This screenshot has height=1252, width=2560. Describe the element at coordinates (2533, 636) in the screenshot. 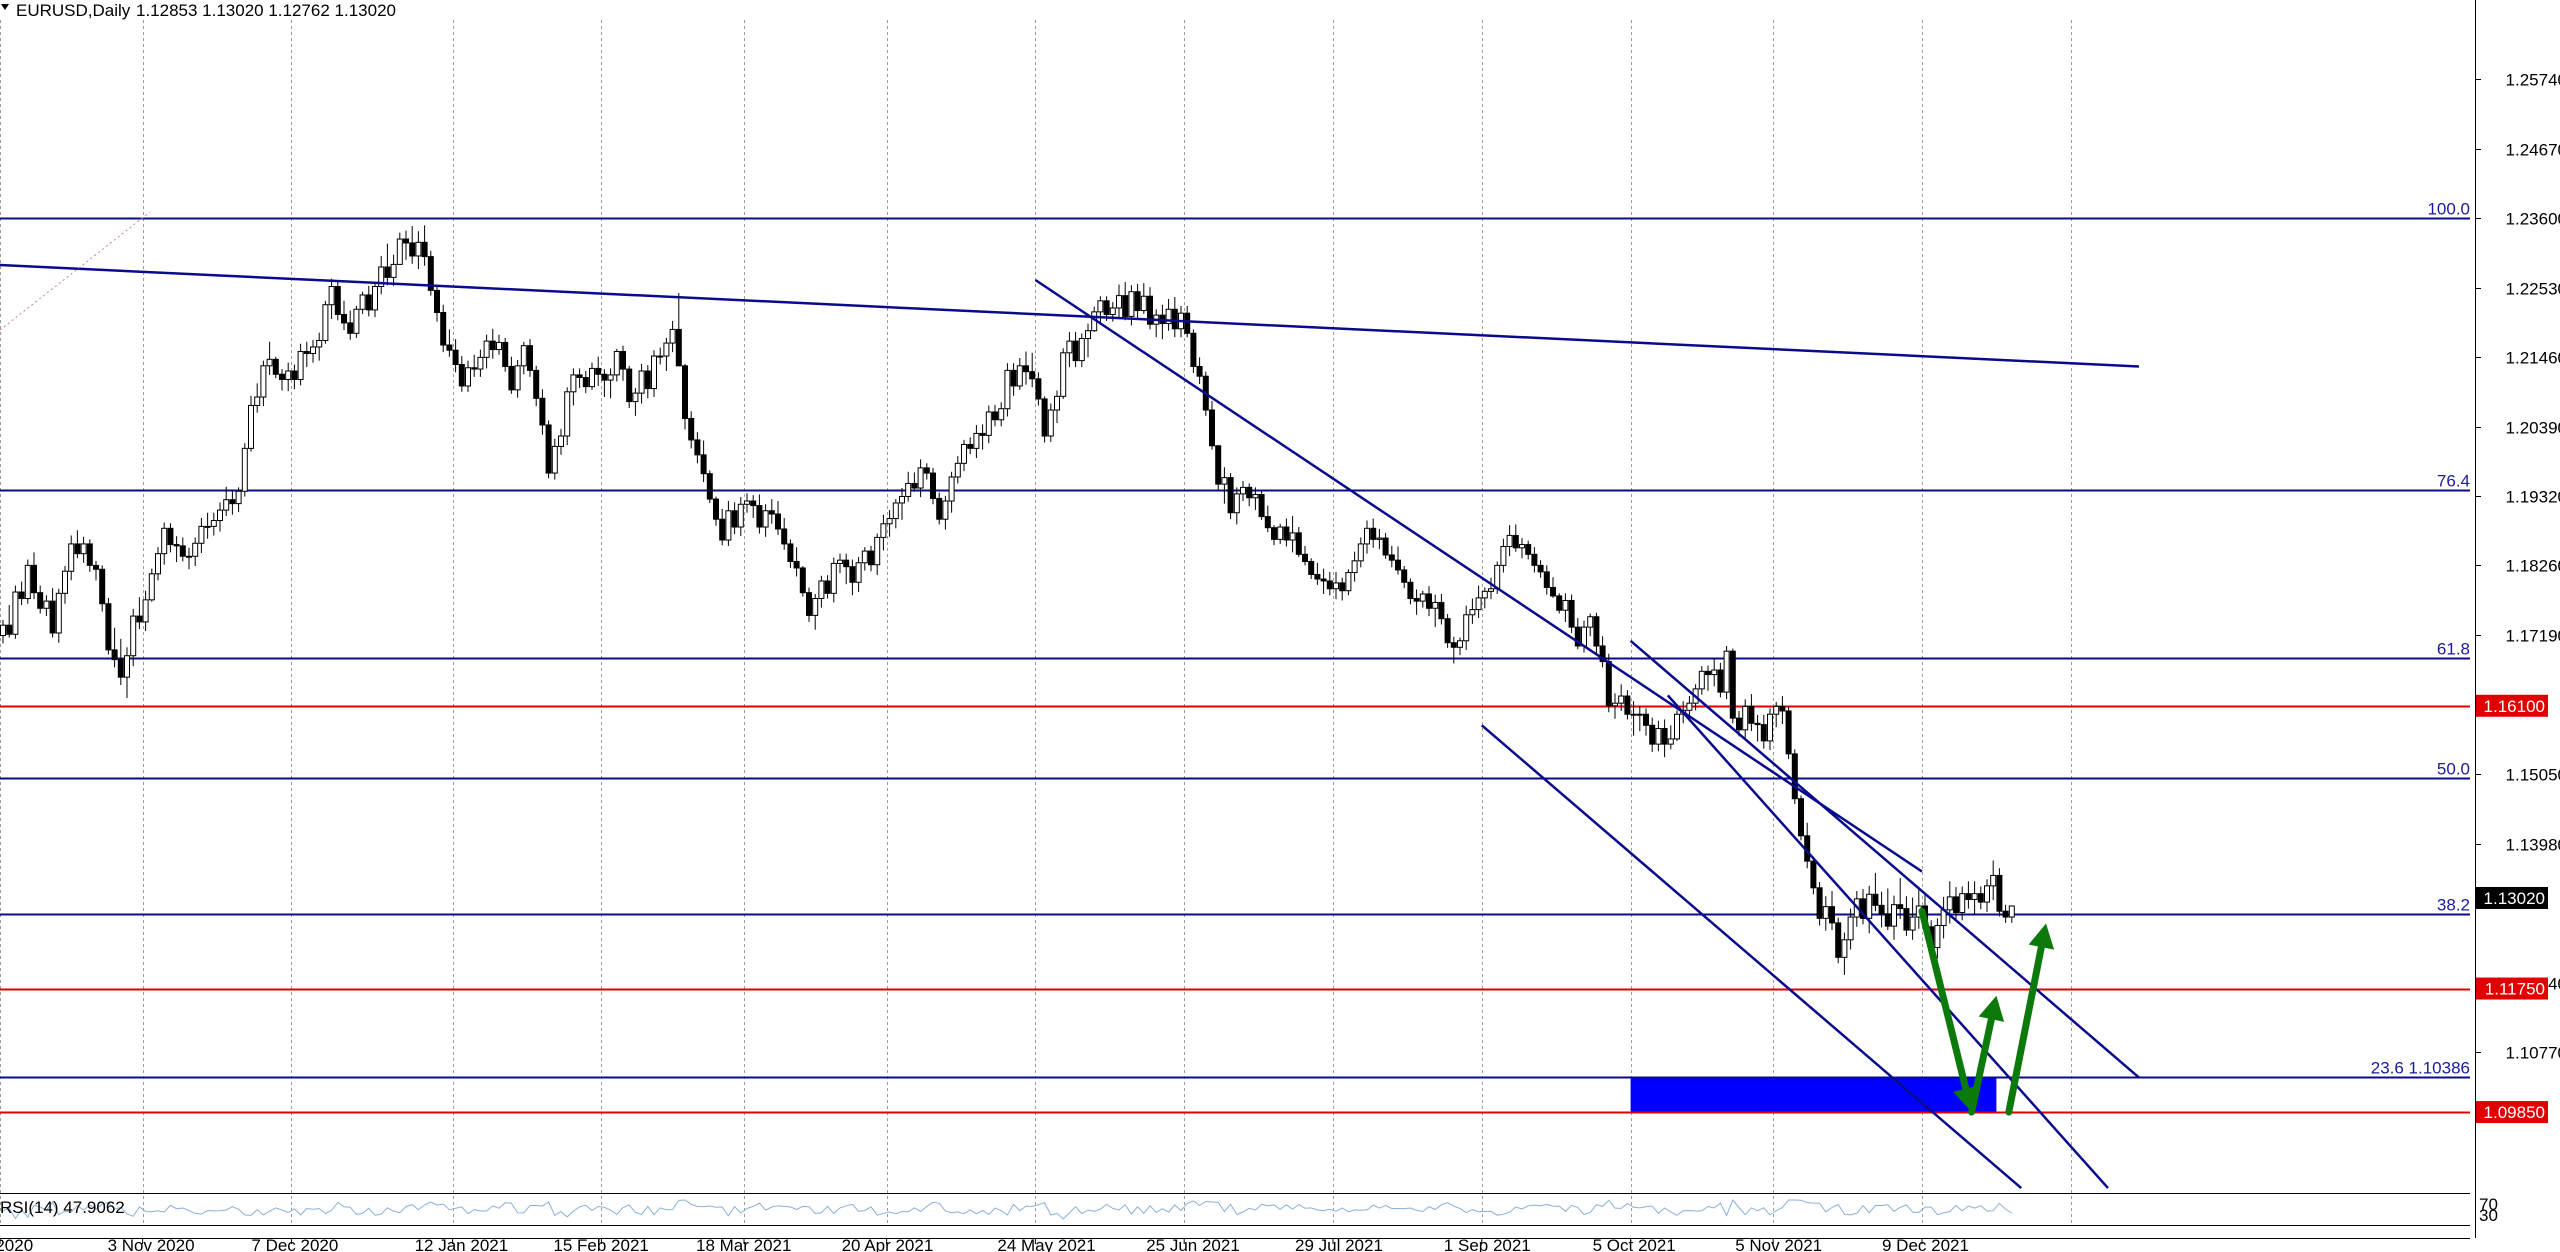

I see `price-tick-label: 1.17190` at that location.